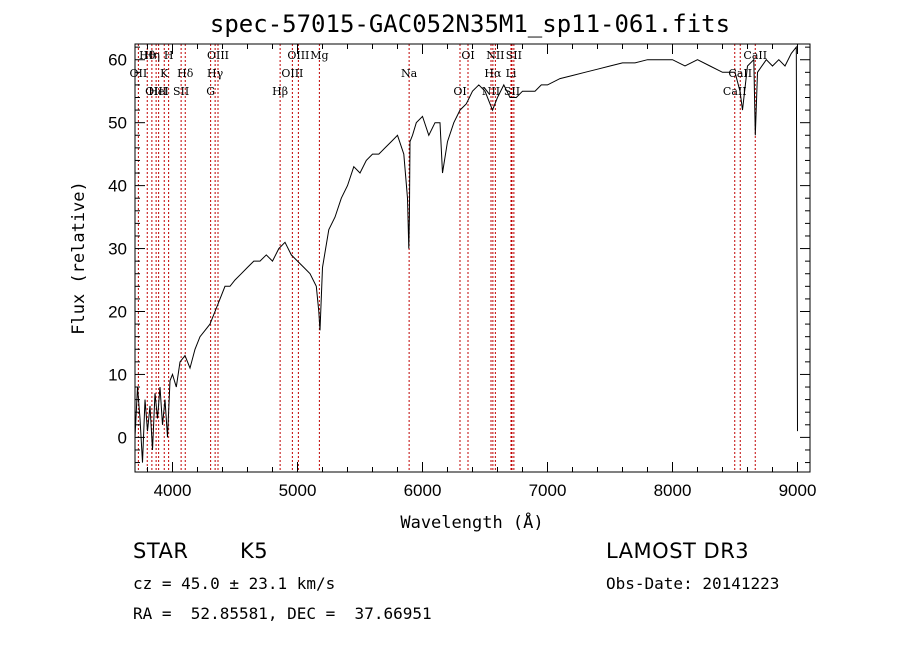 The height and width of the screenshot is (649, 900). I want to click on ref-line-label-15: Mg, so click(319, 55).